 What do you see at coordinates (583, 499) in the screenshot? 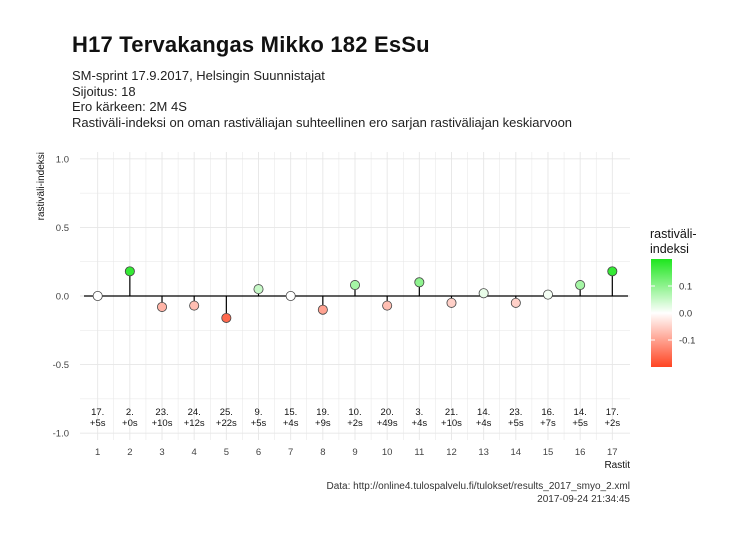
I see `timestamp: 2017-09-24 21:34:45` at bounding box center [583, 499].